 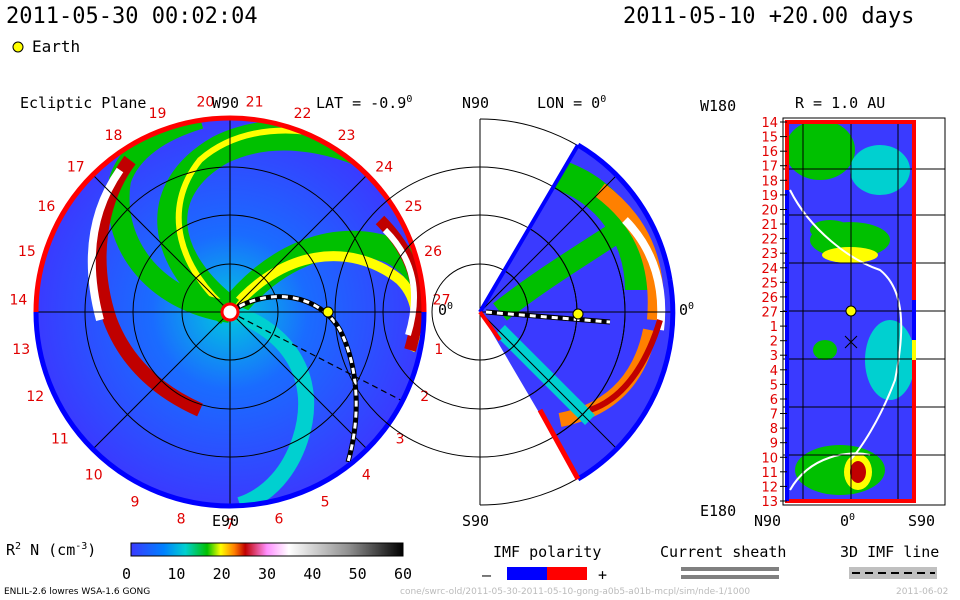 I want to click on ecliptic-tick-label: 20, so click(x=205, y=102).